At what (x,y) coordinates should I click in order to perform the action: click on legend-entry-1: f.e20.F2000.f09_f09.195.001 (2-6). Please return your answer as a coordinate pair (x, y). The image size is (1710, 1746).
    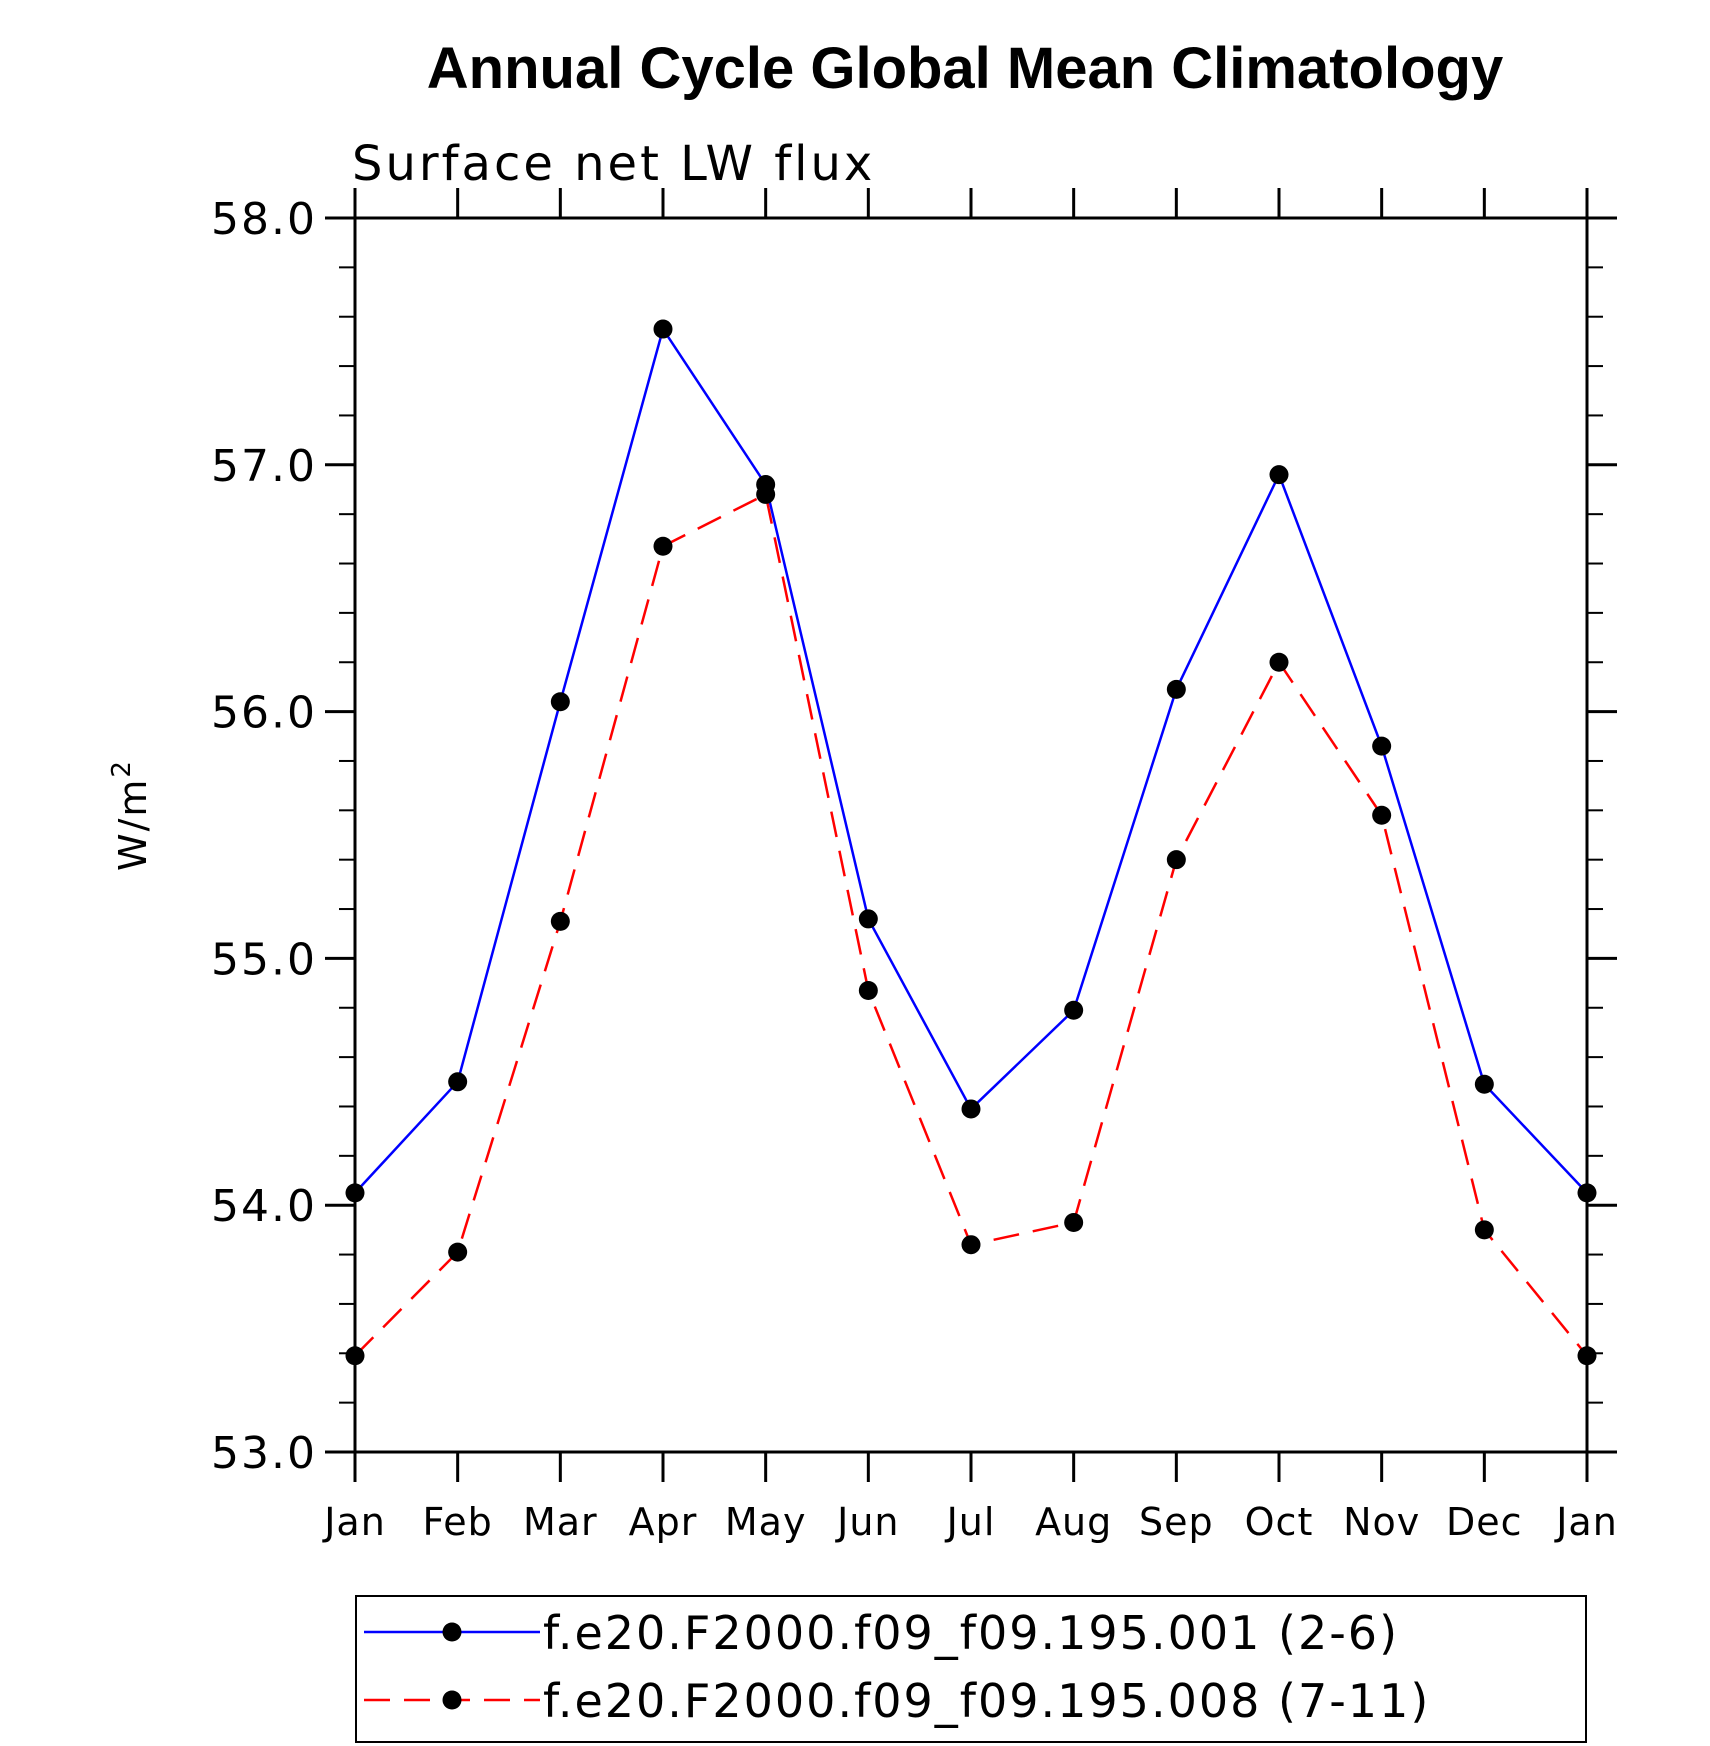
    Looking at the image, I should click on (881, 1633).